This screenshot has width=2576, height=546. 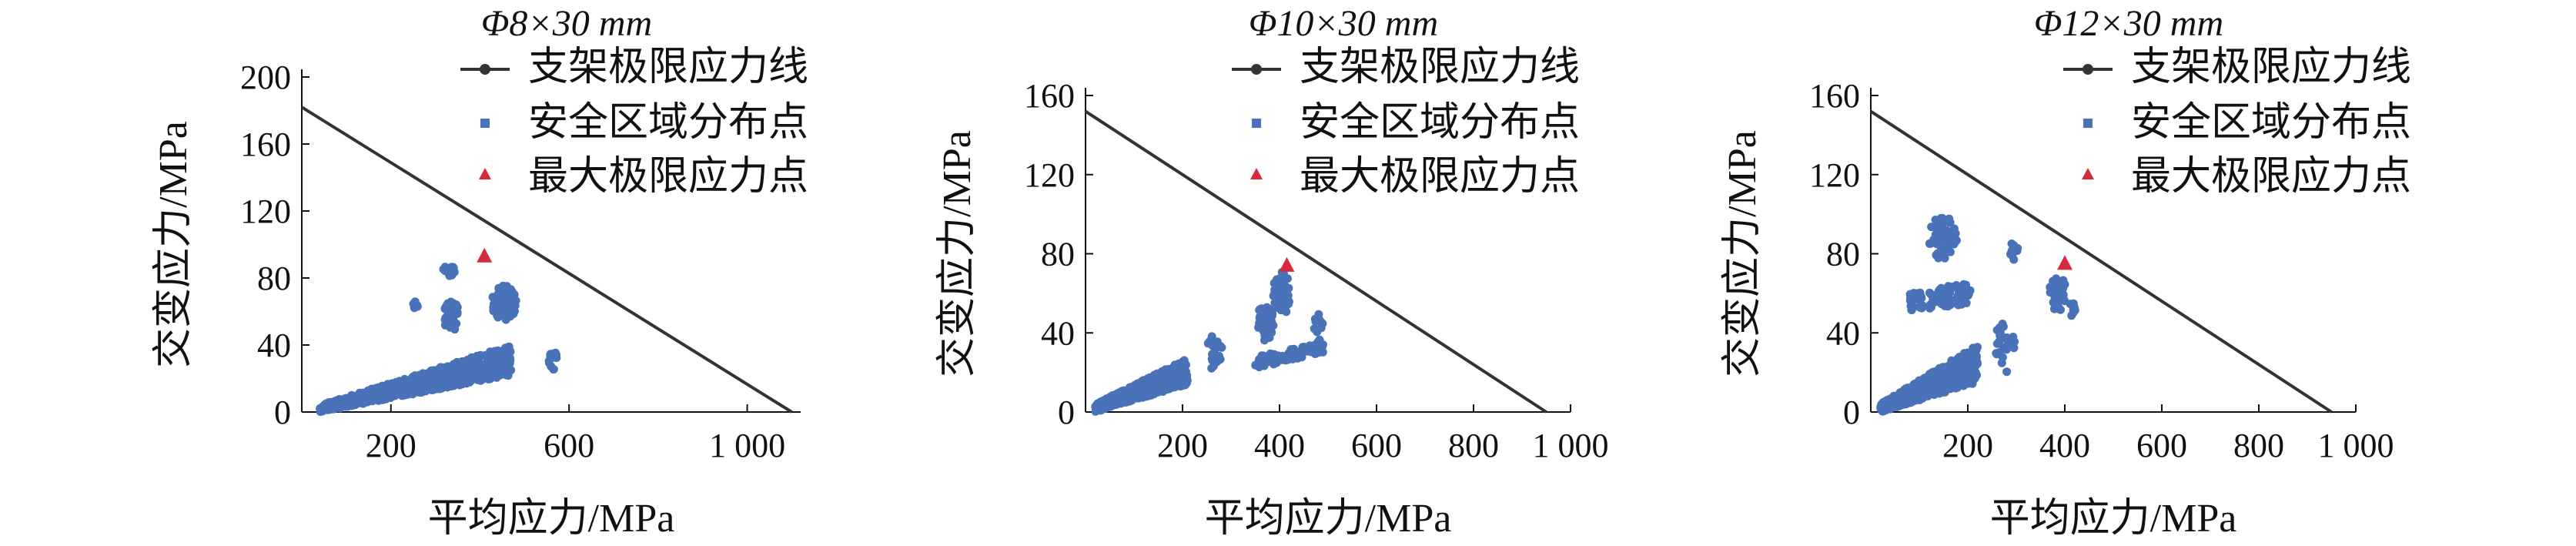 I want to click on x-tick-label: 800, so click(x=2259, y=446).